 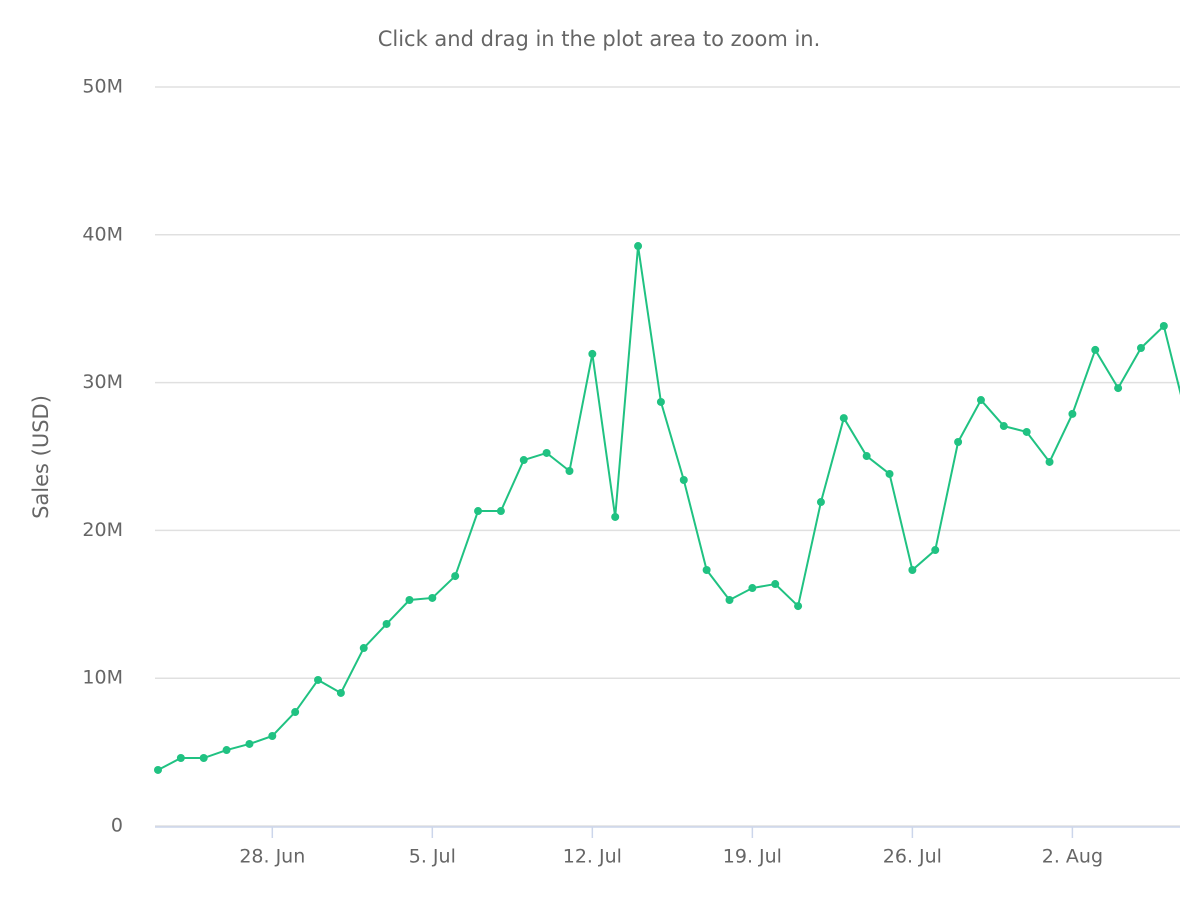 What do you see at coordinates (102, 87) in the screenshot?
I see `y-tick-label: 50M` at bounding box center [102, 87].